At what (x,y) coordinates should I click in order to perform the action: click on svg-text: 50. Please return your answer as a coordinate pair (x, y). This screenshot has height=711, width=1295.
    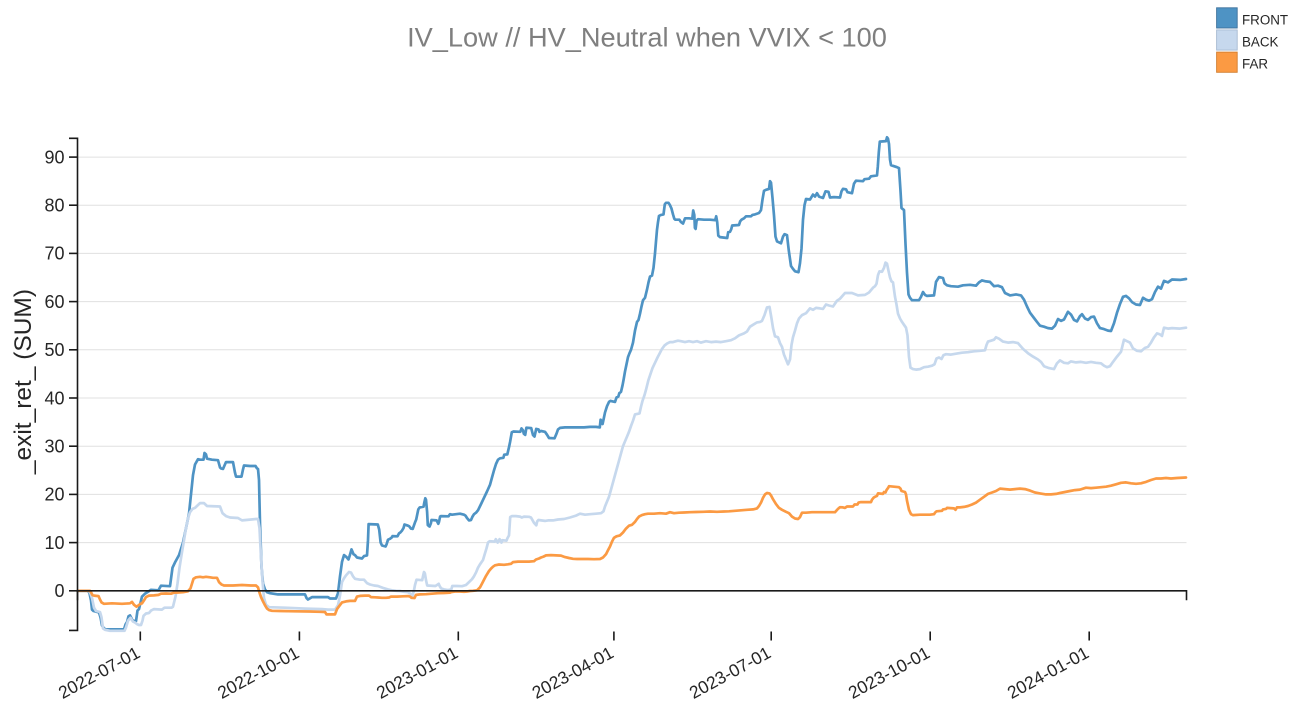
    Looking at the image, I should click on (54, 350).